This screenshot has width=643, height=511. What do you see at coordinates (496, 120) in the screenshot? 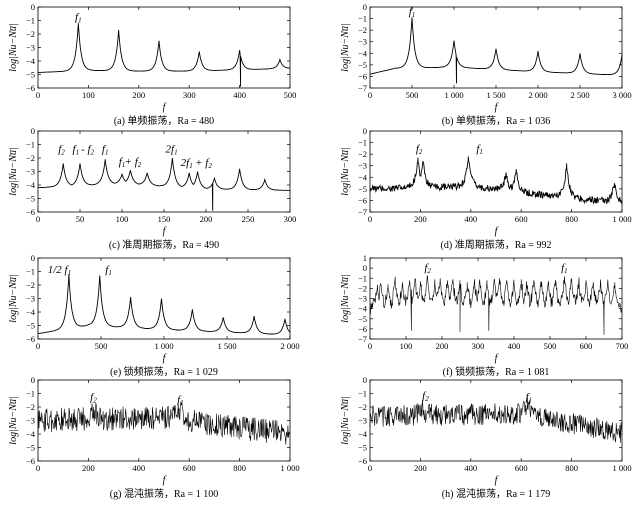
I see `panel-caption: (b) 单频振荡，Ra = 1 036` at bounding box center [496, 120].